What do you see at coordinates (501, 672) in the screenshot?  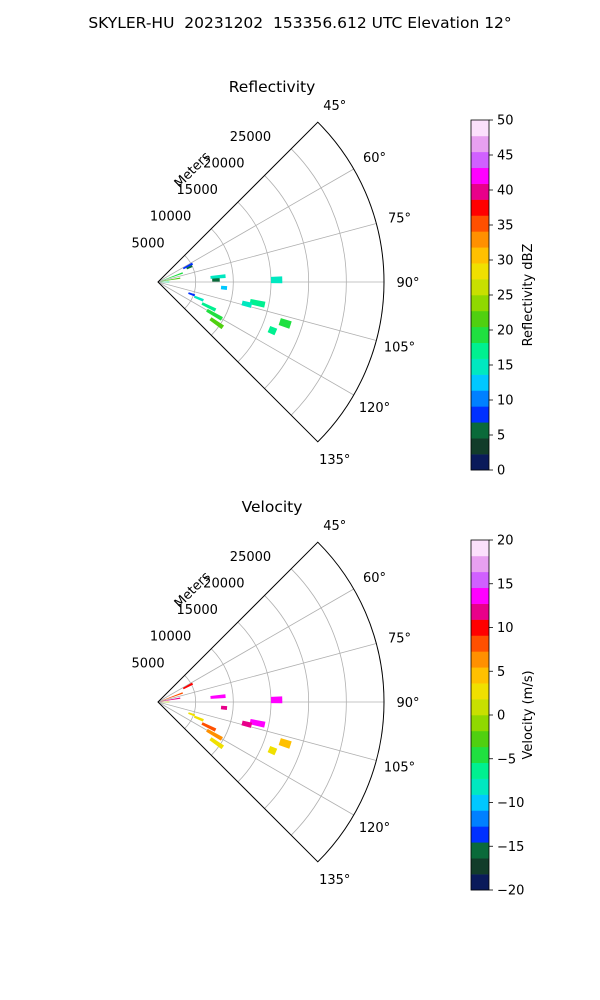 I see `vel-colorbar-tick-label: 5` at bounding box center [501, 672].